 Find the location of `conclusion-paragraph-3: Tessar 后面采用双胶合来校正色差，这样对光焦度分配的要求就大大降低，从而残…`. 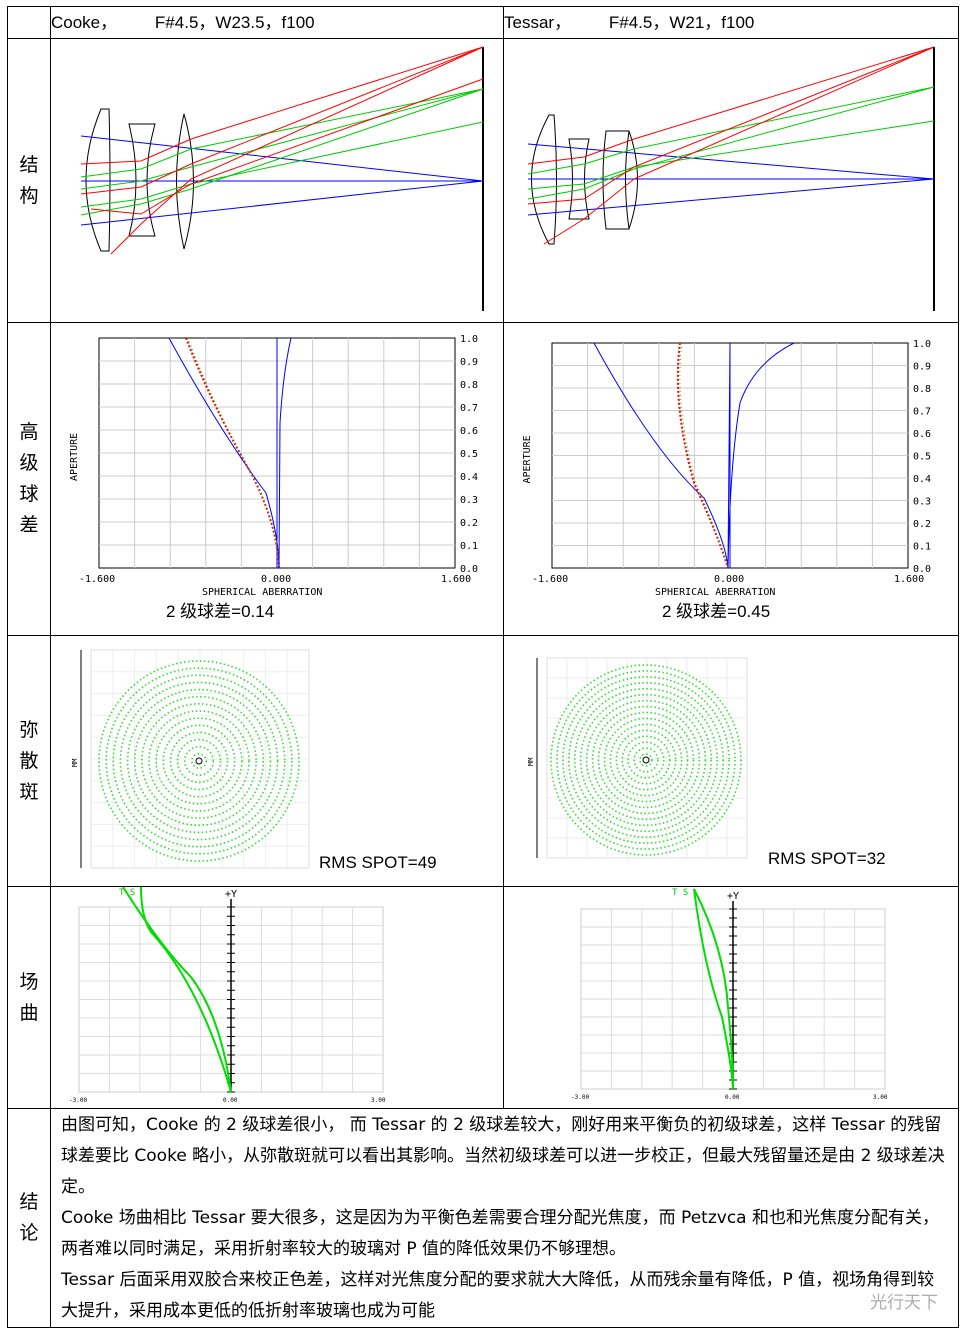

conclusion-paragraph-3: Tessar 后面采用双胶合来校正色差，这样对光焦度分配的要求就大大降低，从而残… is located at coordinates (498, 1295).